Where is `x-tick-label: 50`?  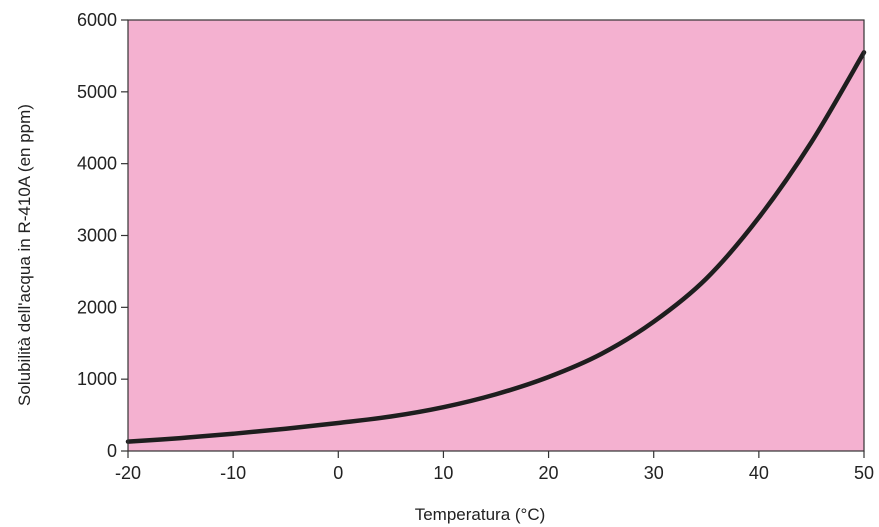
x-tick-label: 50 is located at coordinates (864, 473).